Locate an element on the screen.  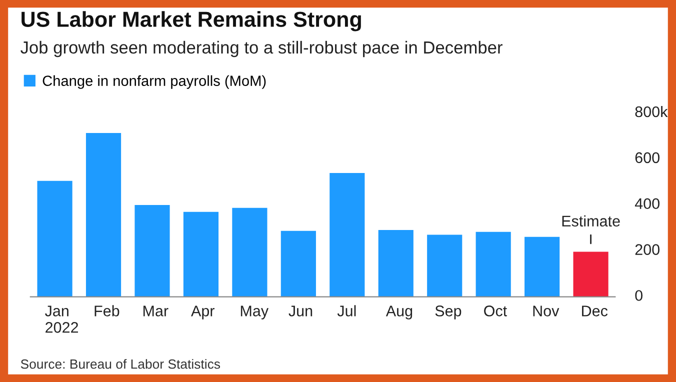
legend-label: Change in nonfarm payrolls (MoM) is located at coordinates (154, 82).